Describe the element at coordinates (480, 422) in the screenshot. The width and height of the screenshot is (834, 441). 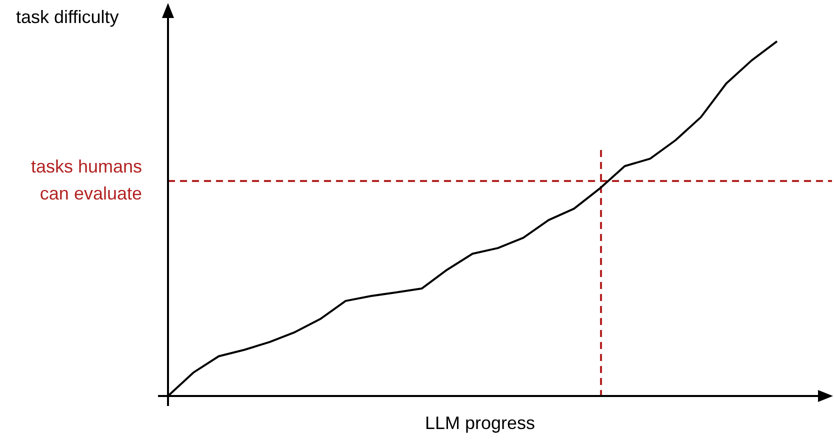
I see `x-axis-title: LLM progress` at that location.